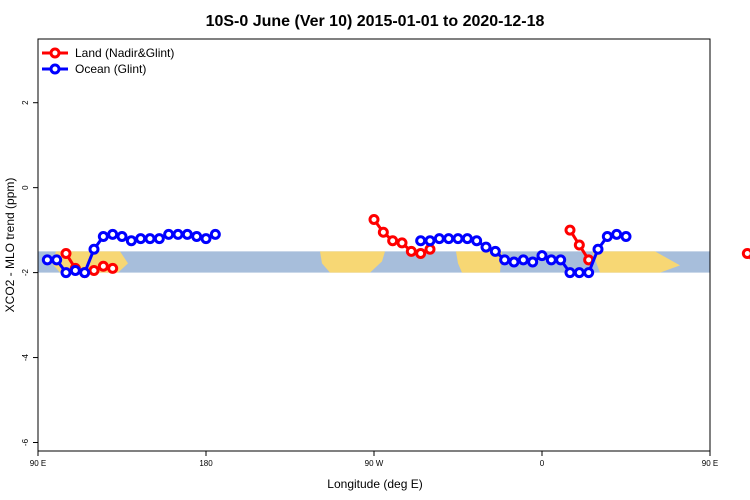 The height and width of the screenshot is (500, 750). Describe the element at coordinates (55, 53) in the screenshot. I see `legend-land-marker` at that location.